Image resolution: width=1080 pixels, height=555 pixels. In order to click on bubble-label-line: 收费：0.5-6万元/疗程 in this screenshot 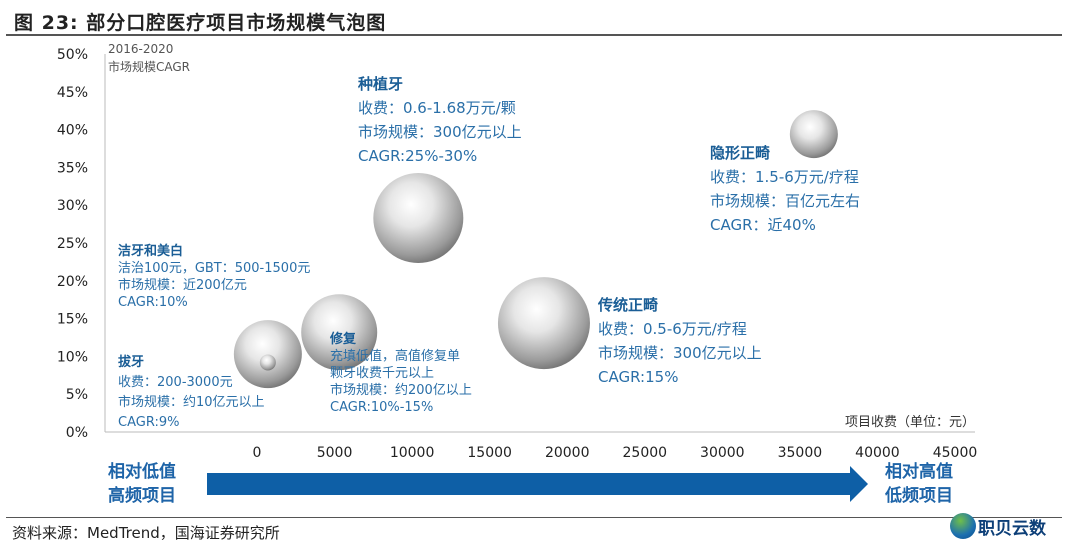, I will do `click(672, 329)`.